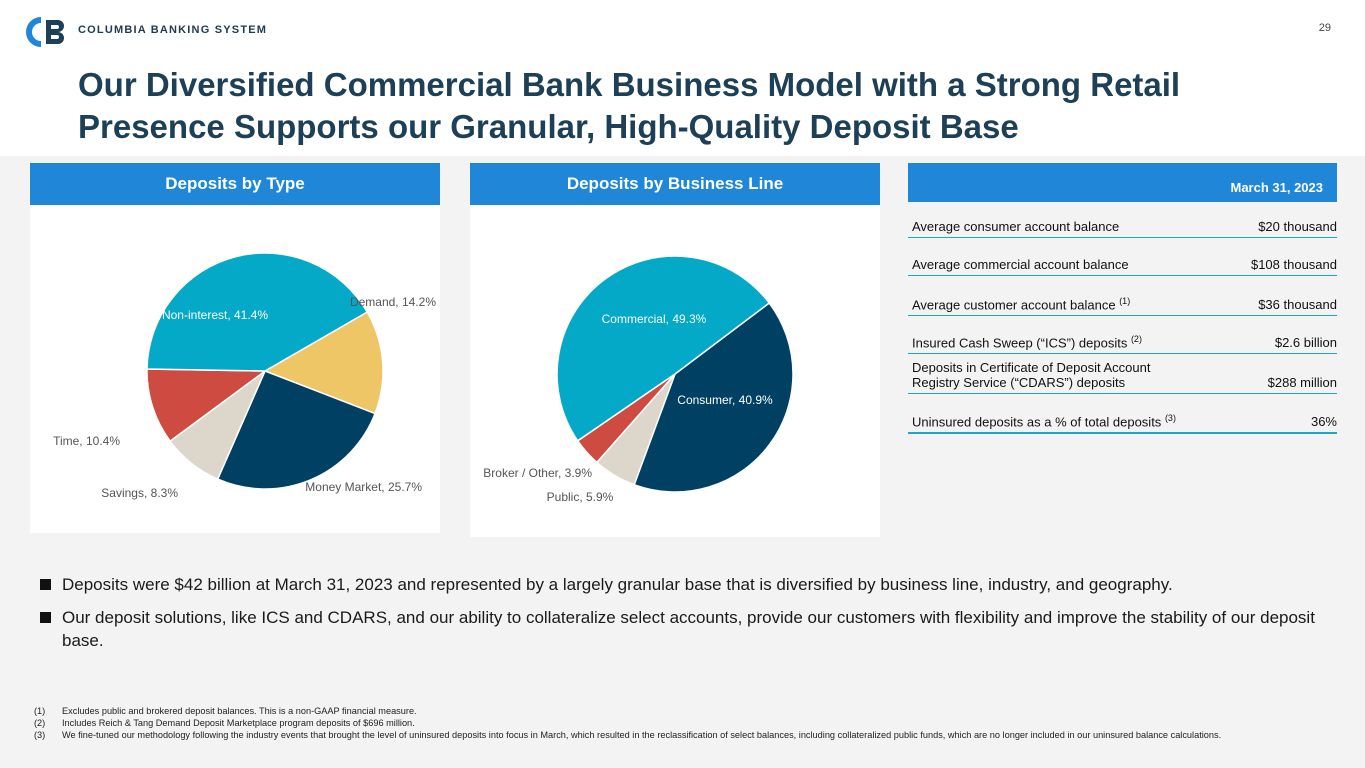 Image resolution: width=1365 pixels, height=768 pixels. I want to click on table-header: March 31, 2023, so click(1122, 182).